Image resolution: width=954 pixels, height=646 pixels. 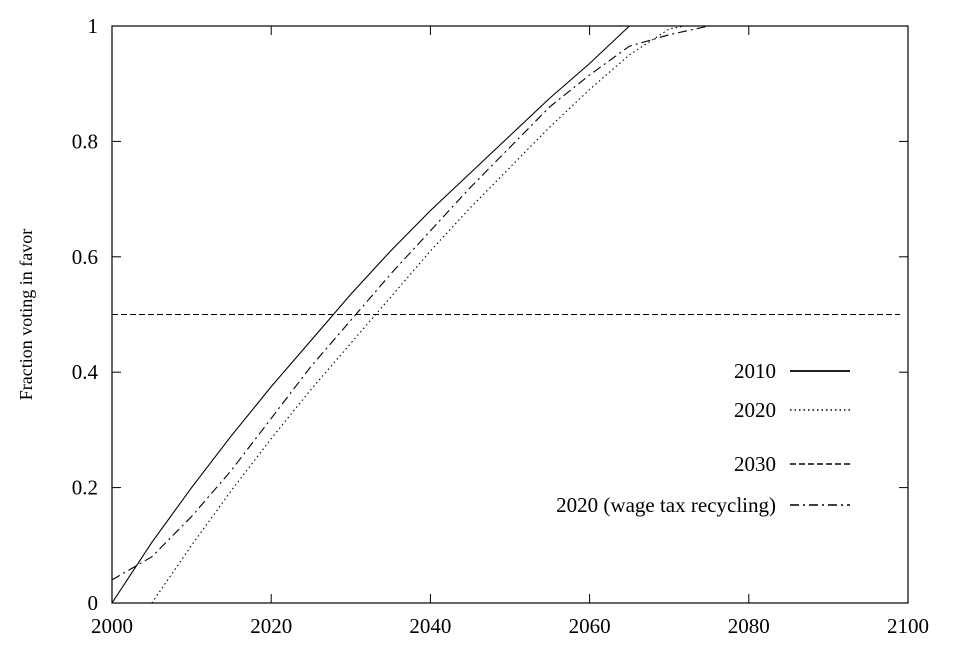 What do you see at coordinates (93, 603) in the screenshot?
I see `y-tick-label: 0` at bounding box center [93, 603].